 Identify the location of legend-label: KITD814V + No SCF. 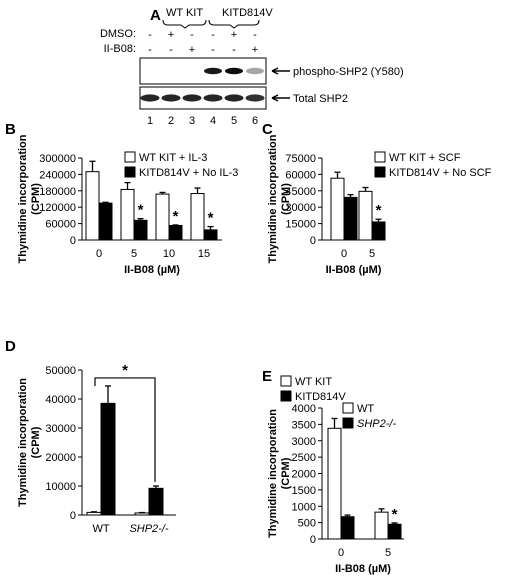
(440, 173).